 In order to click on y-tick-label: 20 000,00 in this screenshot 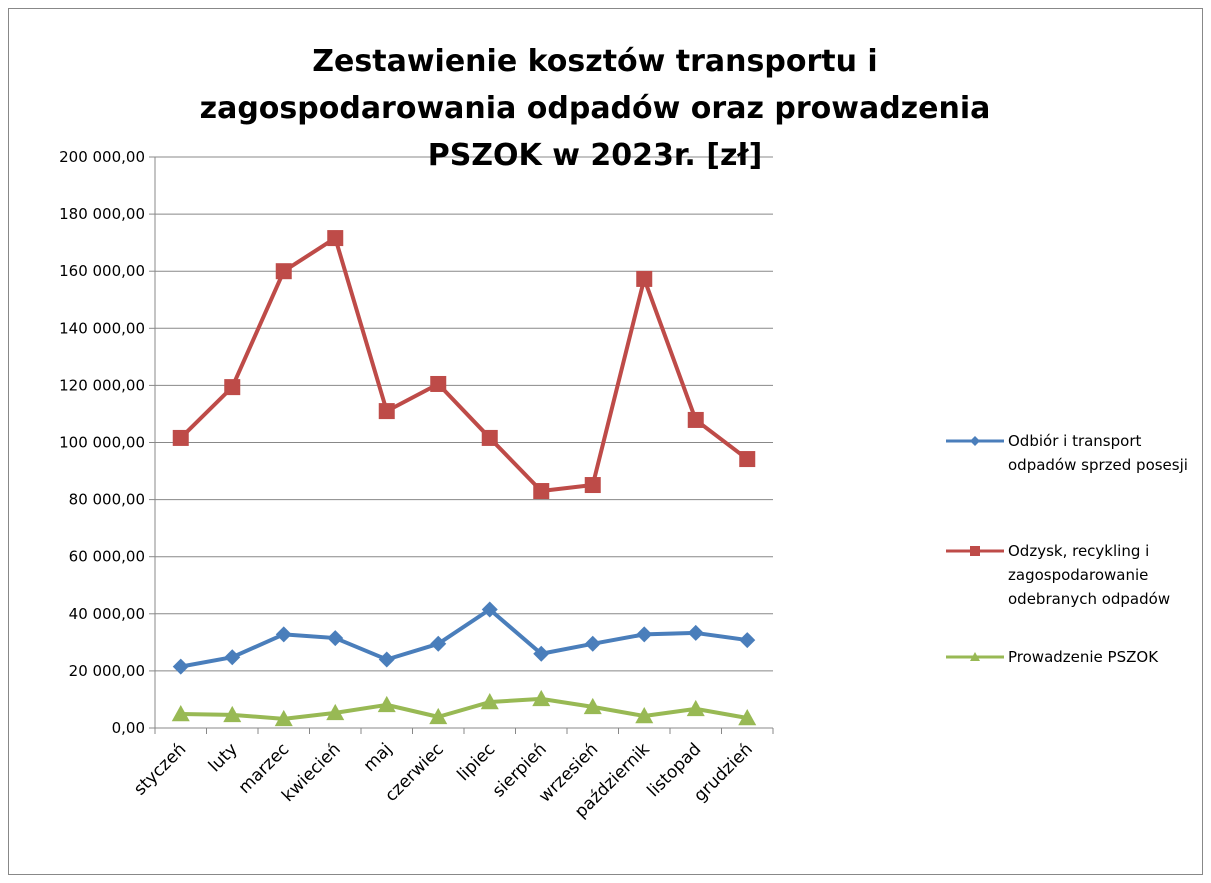, I will do `click(107, 671)`.